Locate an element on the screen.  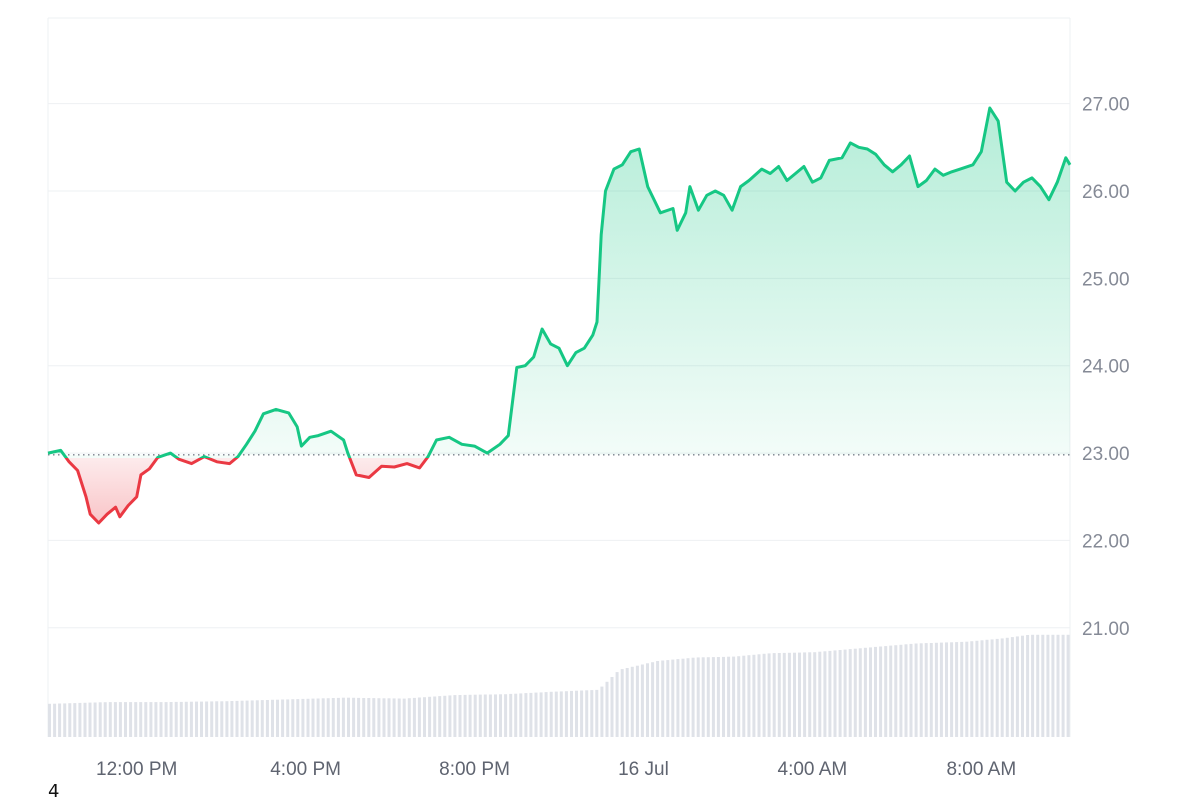
y-tick-label: 24.00 is located at coordinates (1106, 367).